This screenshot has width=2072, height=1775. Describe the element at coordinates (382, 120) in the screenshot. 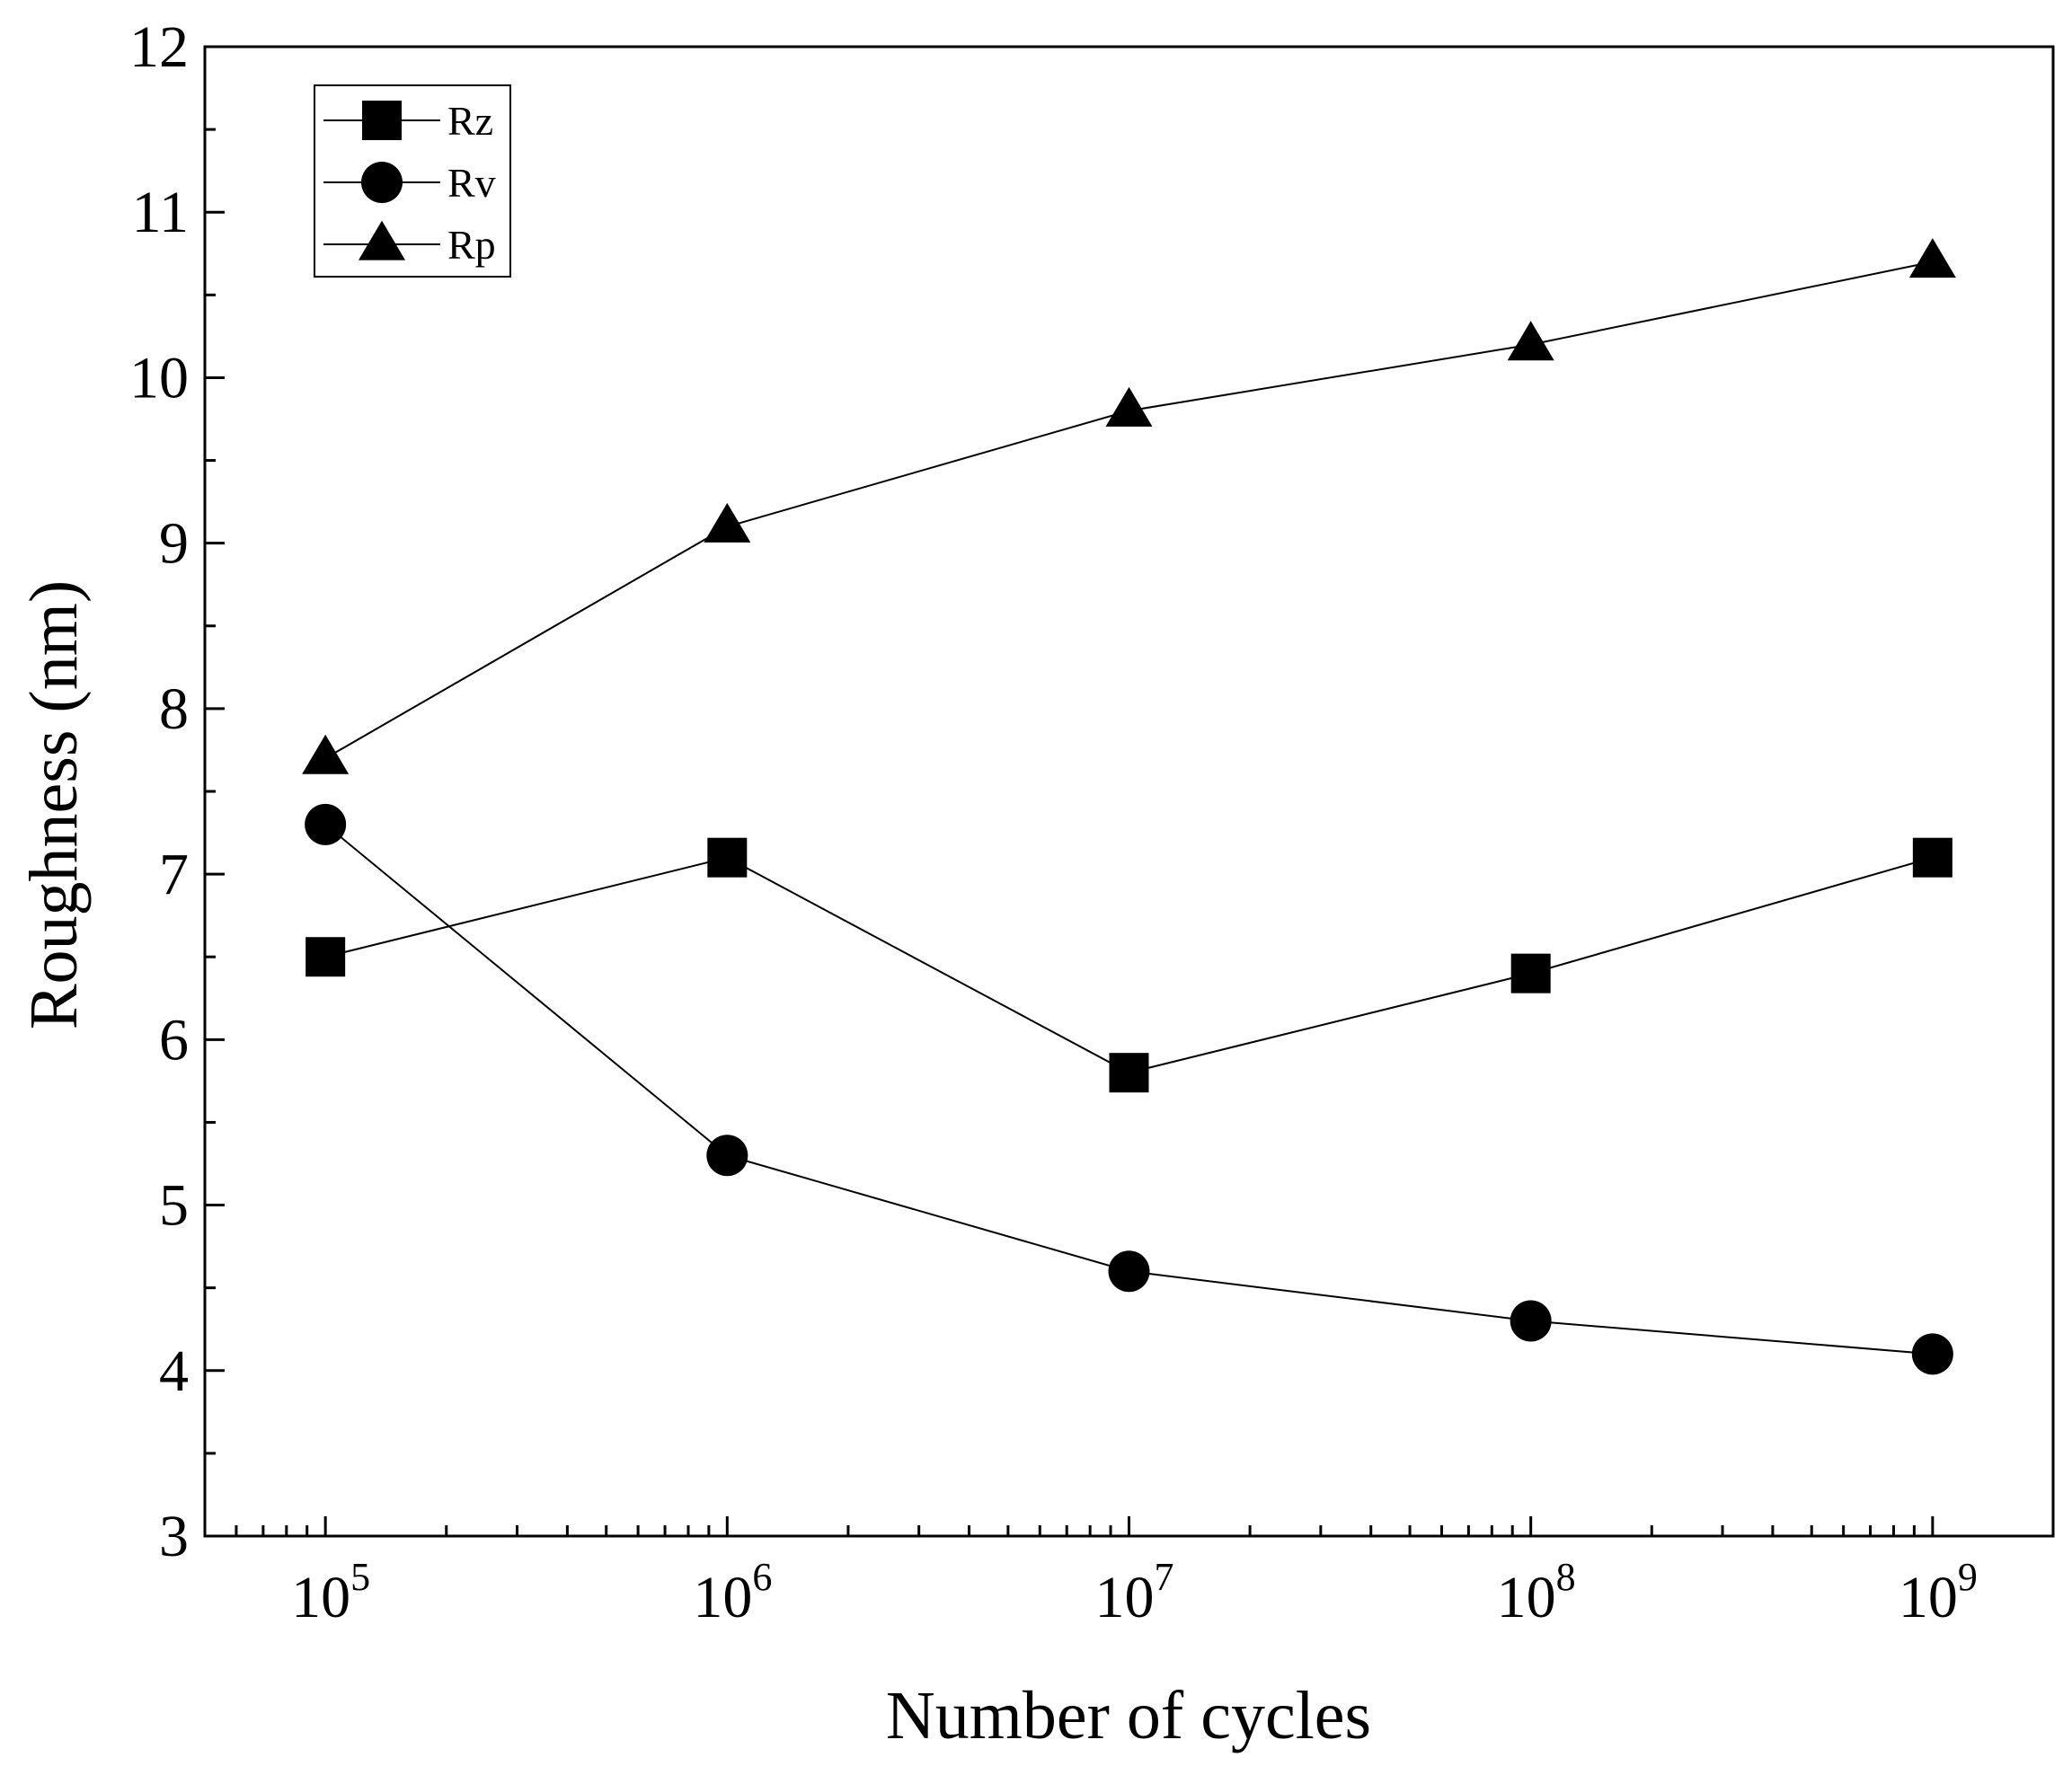

I see `legend-marker-rz` at that location.